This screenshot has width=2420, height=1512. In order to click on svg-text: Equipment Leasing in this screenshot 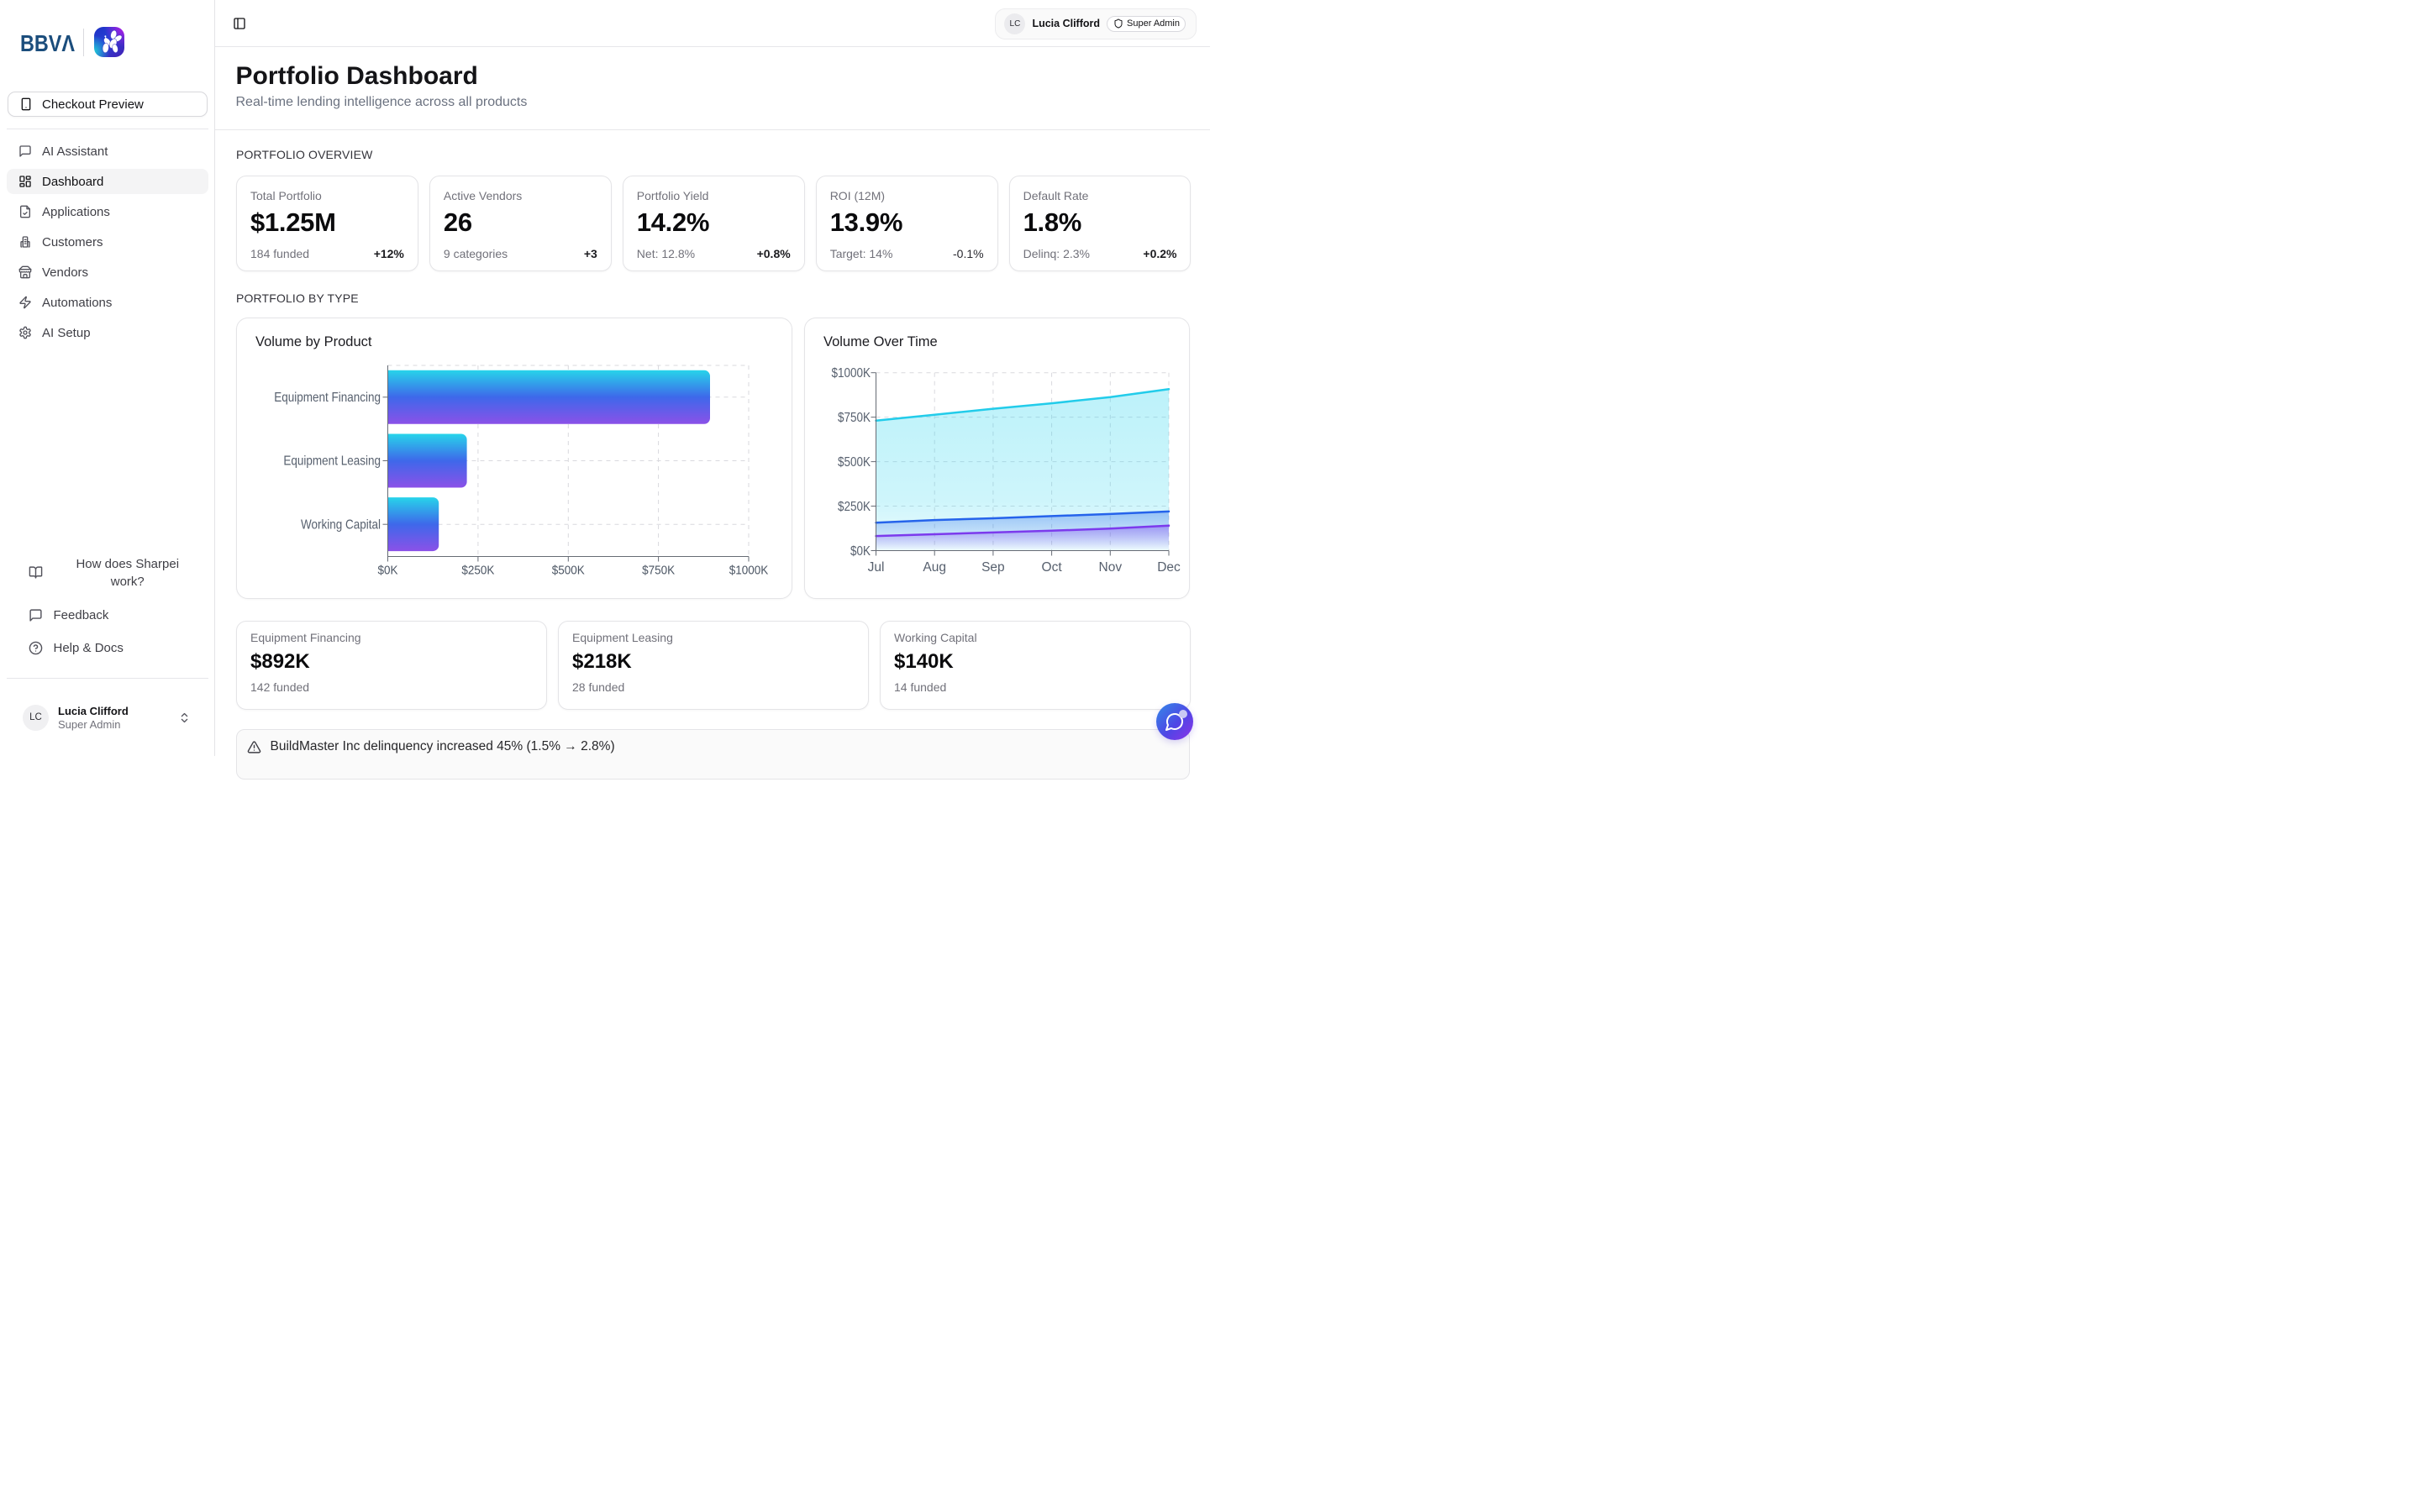, I will do `click(332, 461)`.